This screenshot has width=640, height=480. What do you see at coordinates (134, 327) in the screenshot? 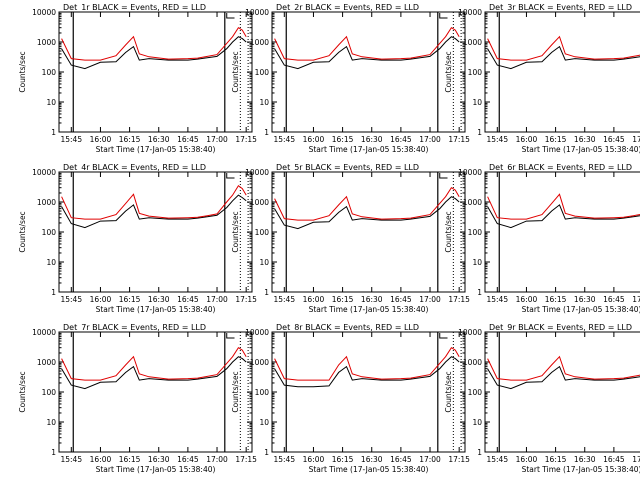
I see `plot-title: Det_7r BLACK = Events, RED = LLD` at bounding box center [134, 327].